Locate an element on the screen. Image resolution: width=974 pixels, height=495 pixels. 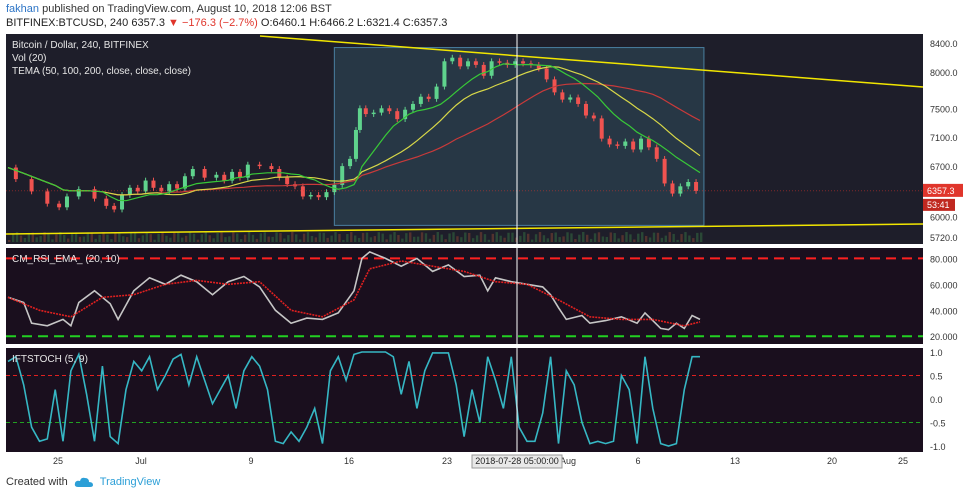
stoch-indicator-label: IFTSTOCH (5, 9) is located at coordinates (50, 359).